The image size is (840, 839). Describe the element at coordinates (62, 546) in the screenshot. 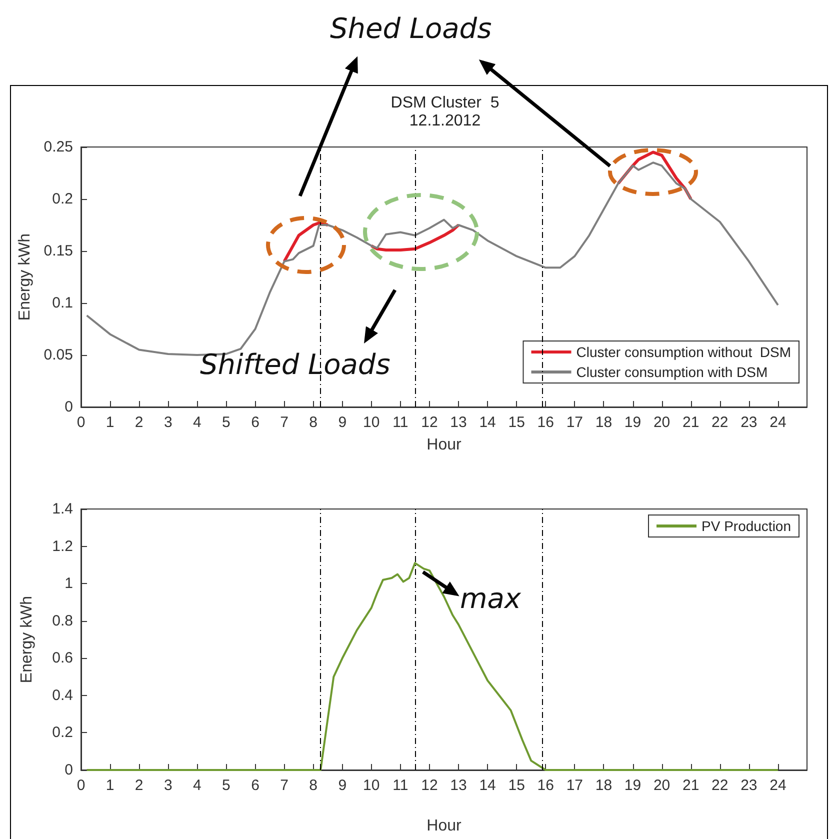

I see `y-tick-label: 1.2` at that location.